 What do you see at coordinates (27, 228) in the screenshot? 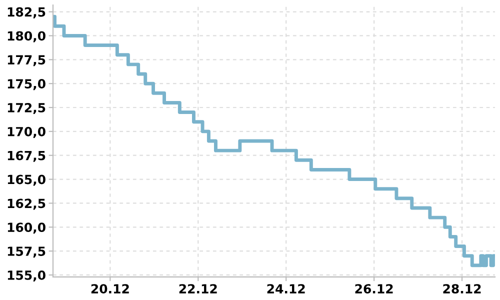
I see `y-tick-label: 160,0` at bounding box center [27, 228].